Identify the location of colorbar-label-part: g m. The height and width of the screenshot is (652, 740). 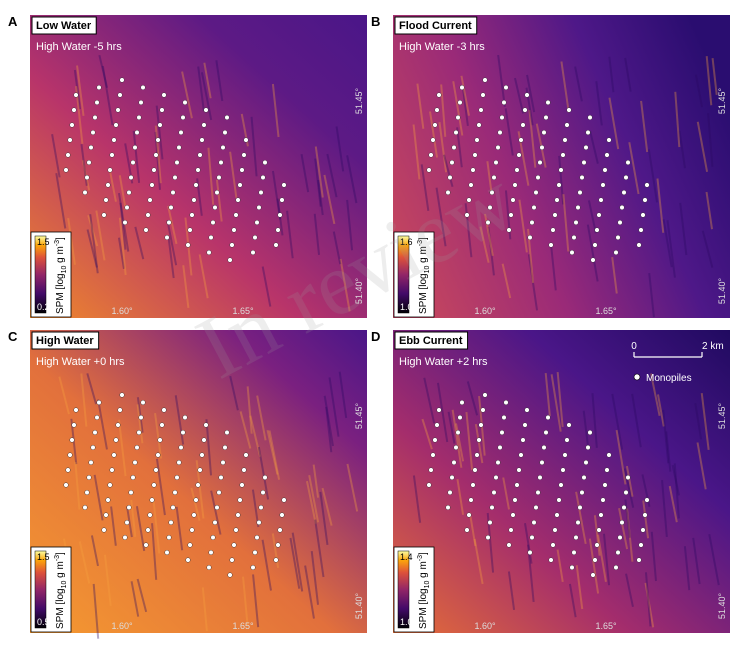
(60, 570).